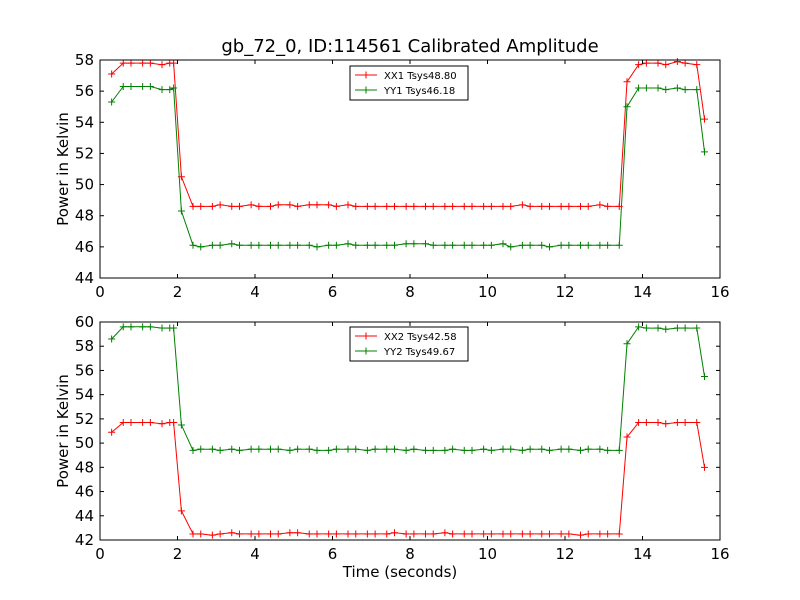 This screenshot has height=600, width=800. What do you see at coordinates (84, 419) in the screenshot?
I see `y-tick-label: 52` at bounding box center [84, 419].